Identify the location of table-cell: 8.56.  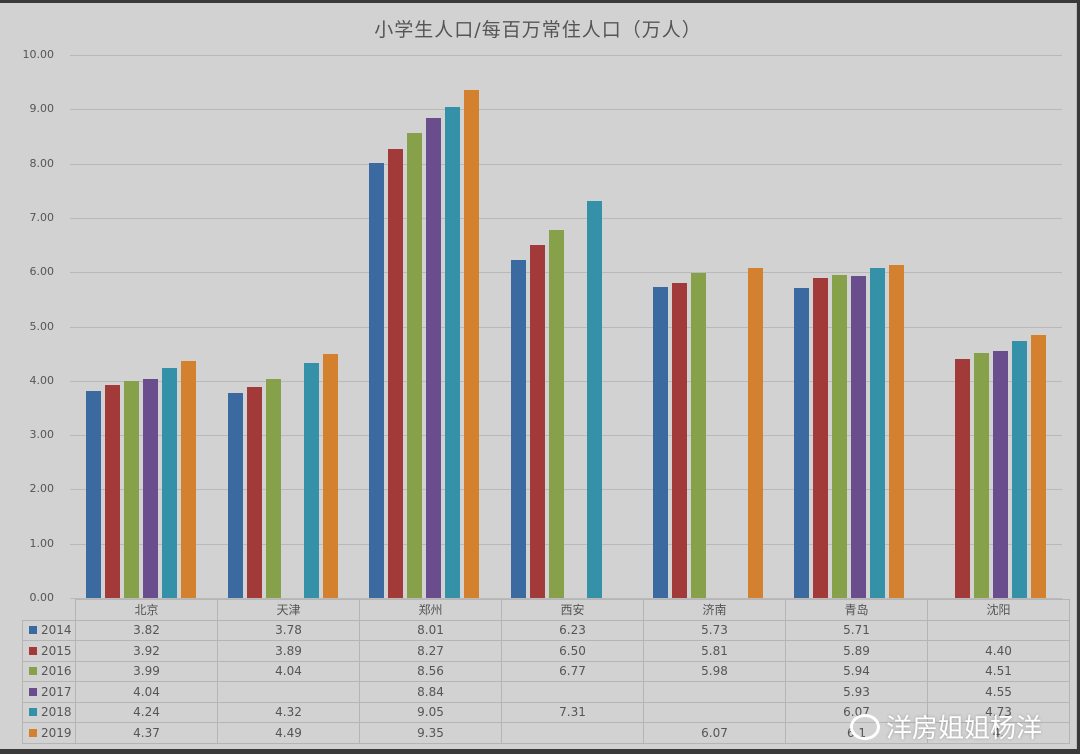
(430, 671).